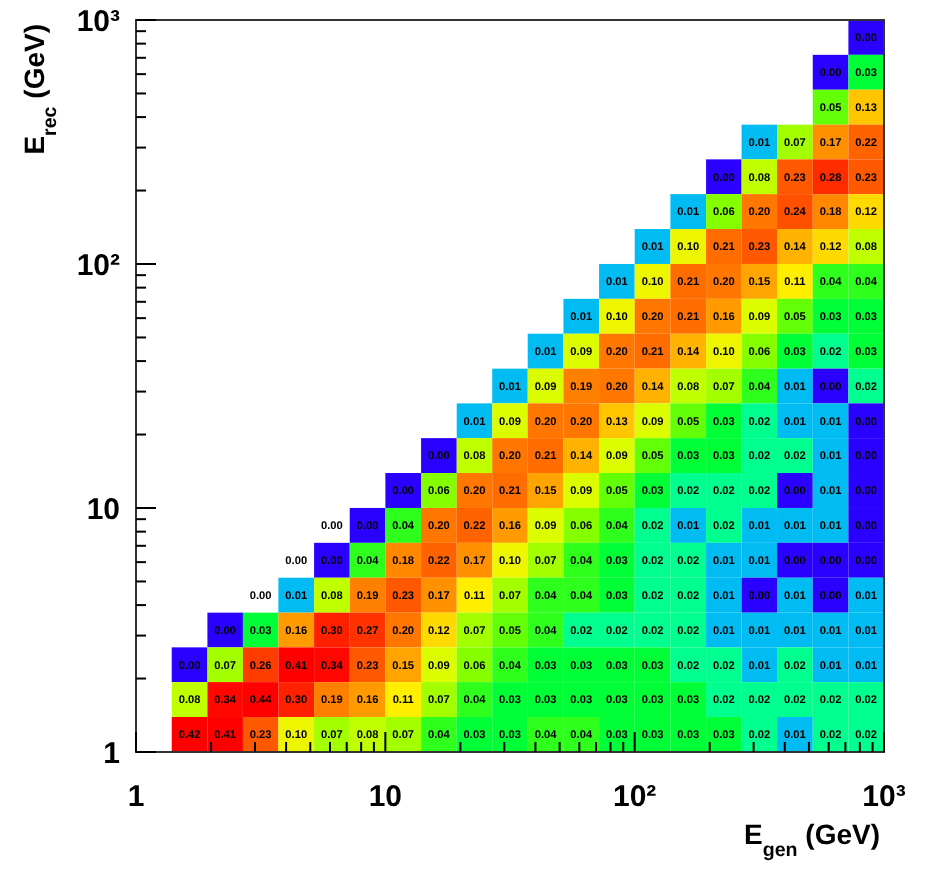  I want to click on y-tick-label: 10³, so click(98, 21).